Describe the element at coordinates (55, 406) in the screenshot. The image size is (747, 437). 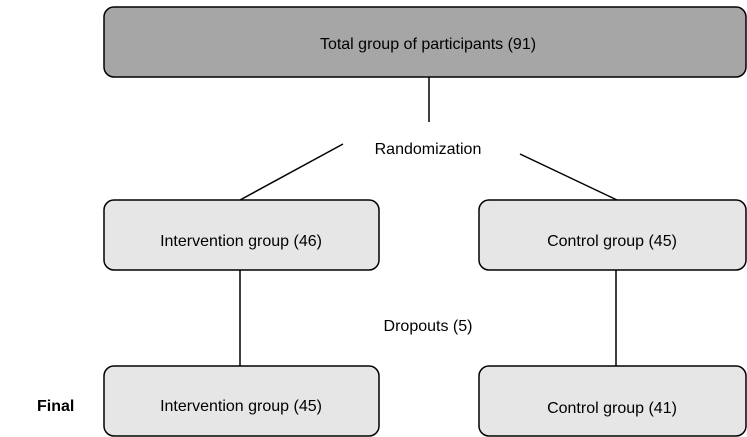
I see `row-label: Final` at that location.